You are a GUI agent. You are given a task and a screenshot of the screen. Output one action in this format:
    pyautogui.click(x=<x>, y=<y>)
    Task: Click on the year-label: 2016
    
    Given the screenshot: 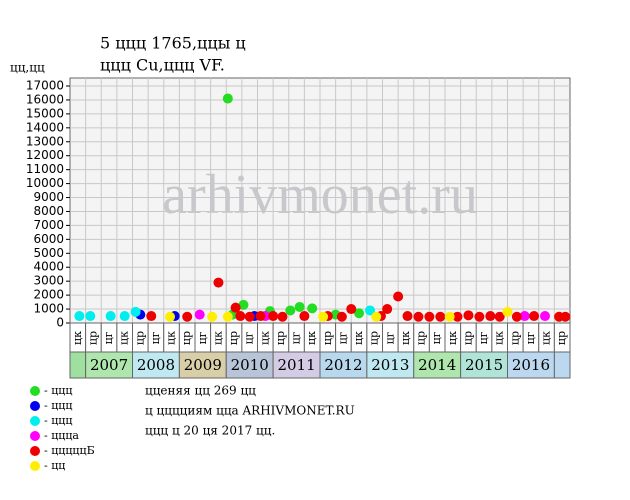 What is the action you would take?
    pyautogui.click(x=531, y=365)
    